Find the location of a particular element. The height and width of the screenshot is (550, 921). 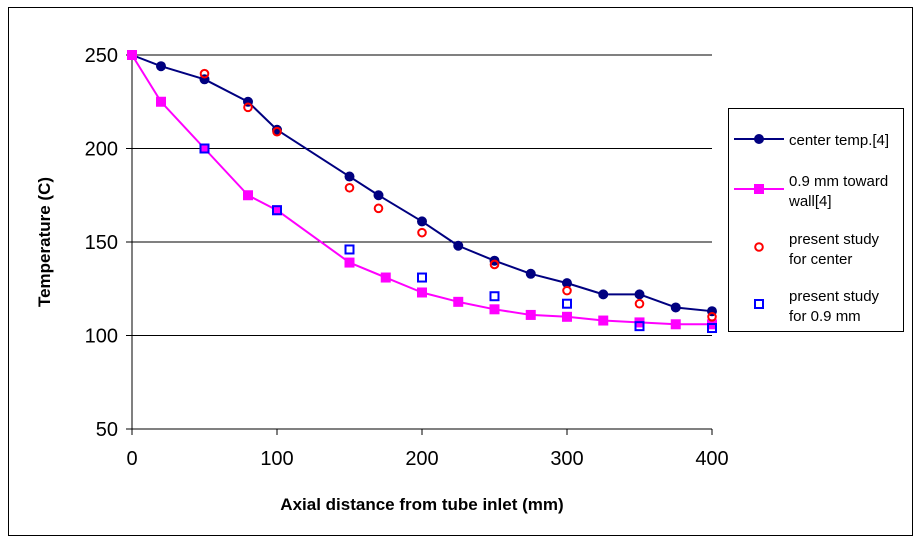

y-axis-label: Temperature (C) is located at coordinates (44, 242).